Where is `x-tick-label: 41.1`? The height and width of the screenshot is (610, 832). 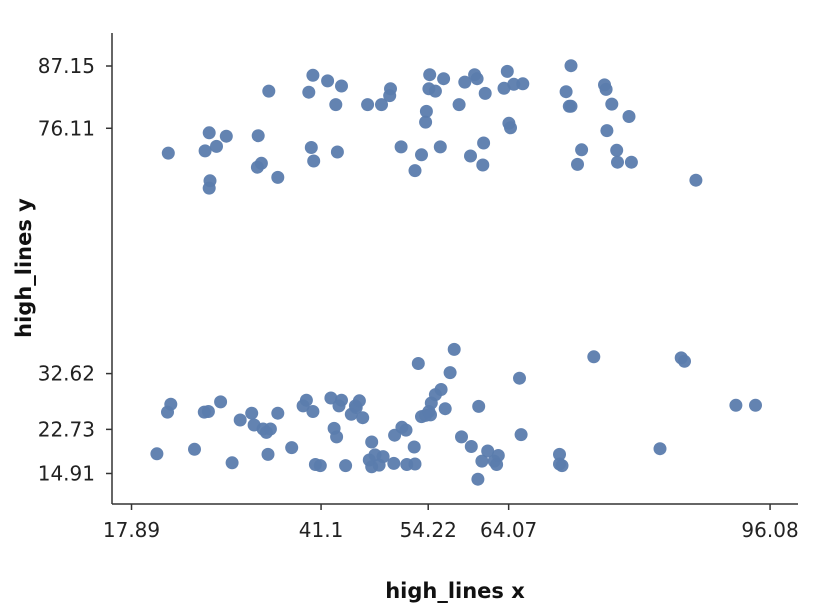 x-tick-label: 41.1 is located at coordinates (321, 530).